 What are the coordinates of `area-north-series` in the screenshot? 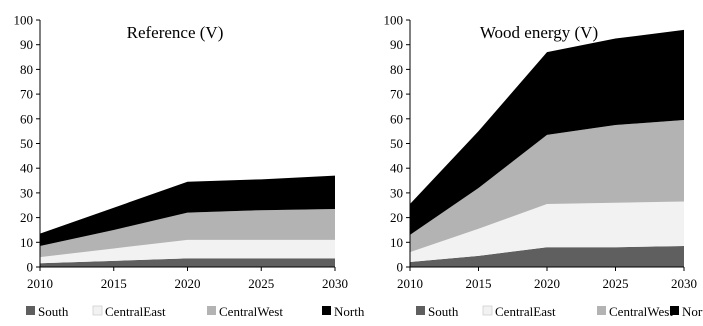 It's located at (187, 211).